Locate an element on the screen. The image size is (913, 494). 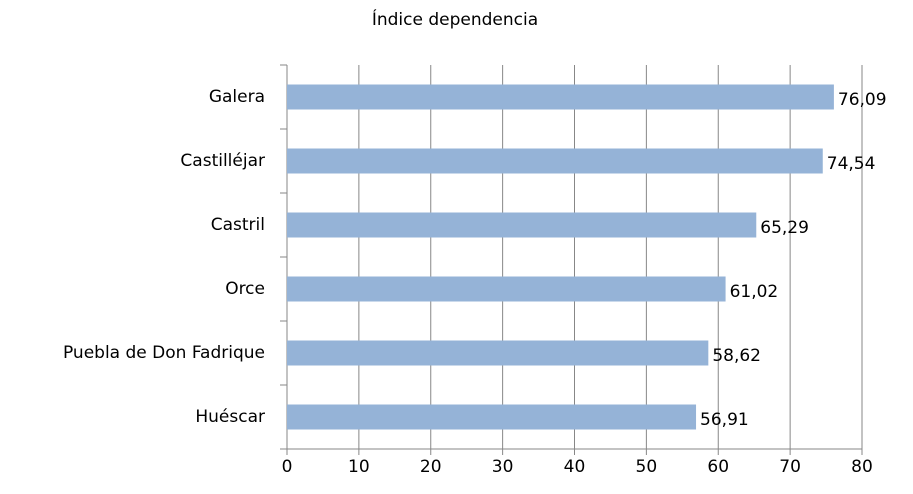
y-tick-label: Castril is located at coordinates (238, 225).